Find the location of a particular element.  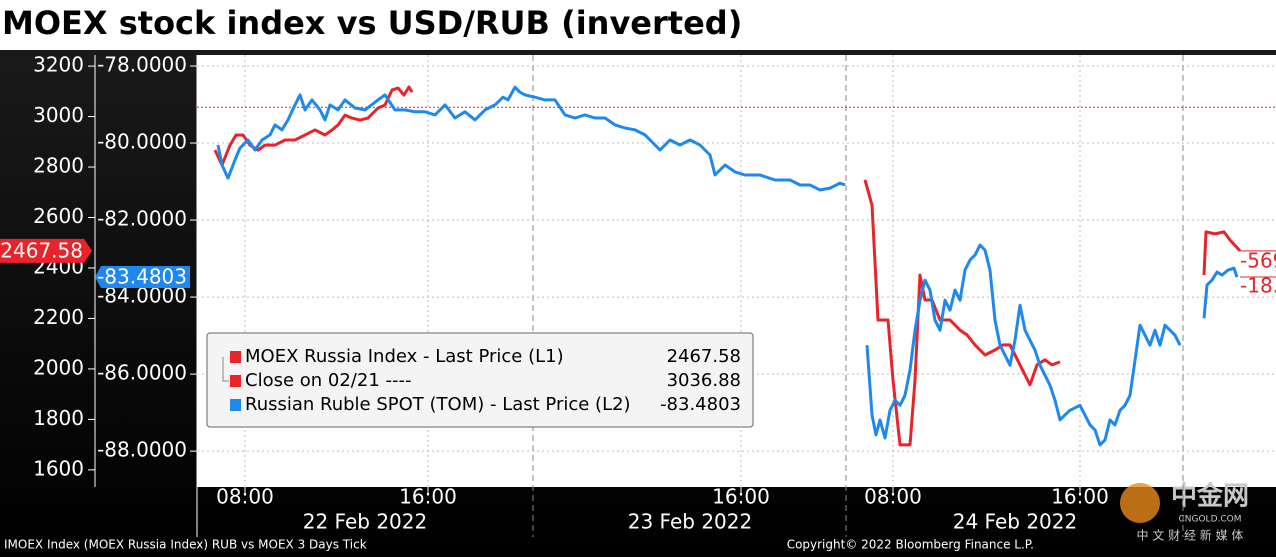

annotation: -569 is located at coordinates (1258, 261).